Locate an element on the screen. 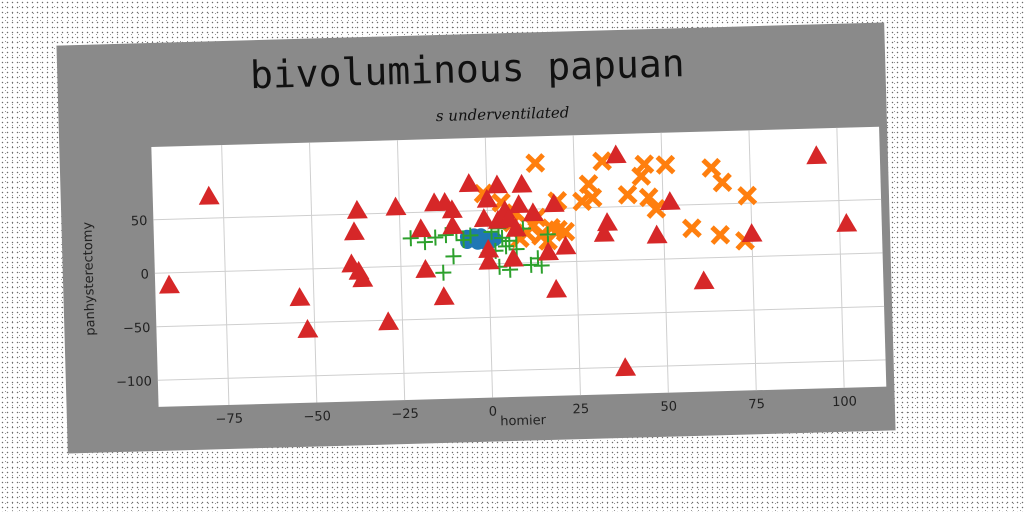  x-tick-label: −25 is located at coordinates (405, 415).